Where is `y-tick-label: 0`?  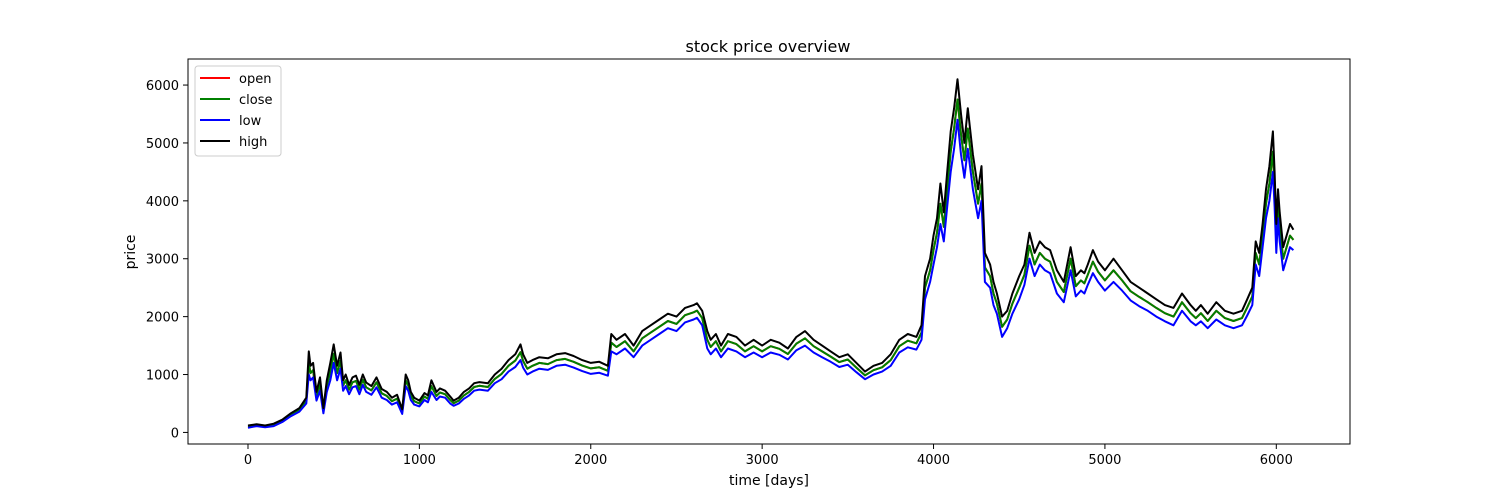 y-tick-label: 0 is located at coordinates (175, 433).